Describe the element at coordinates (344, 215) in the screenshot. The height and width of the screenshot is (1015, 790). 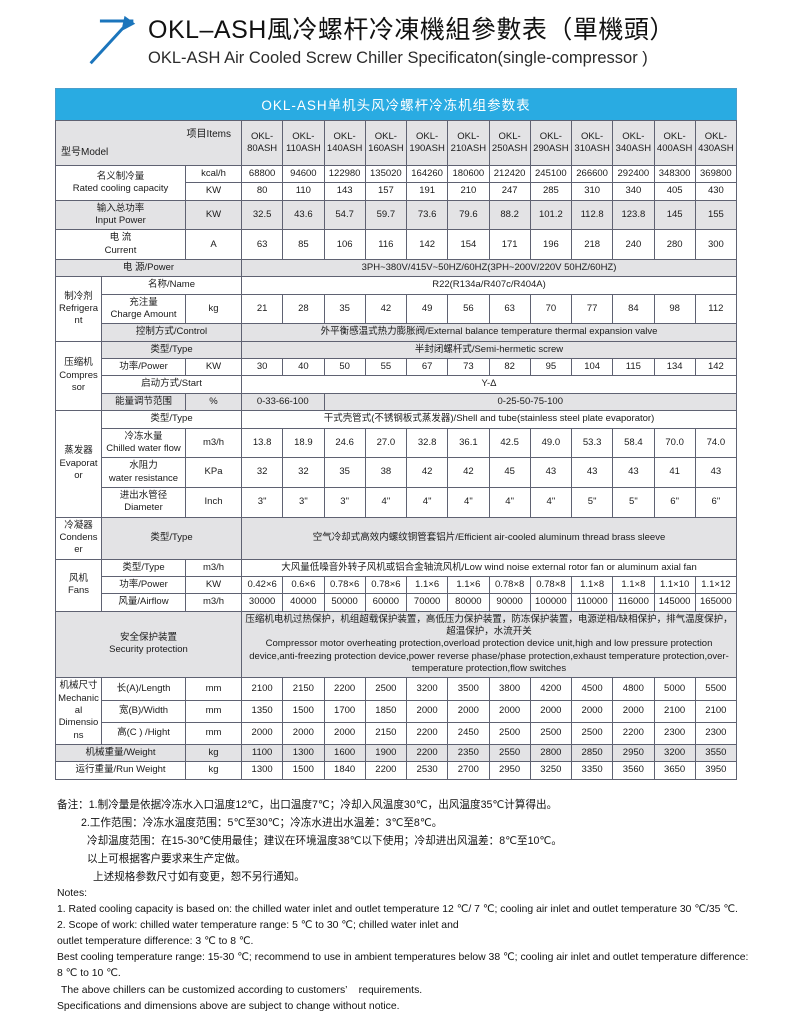
I see `table-cell: 54.7` at that location.